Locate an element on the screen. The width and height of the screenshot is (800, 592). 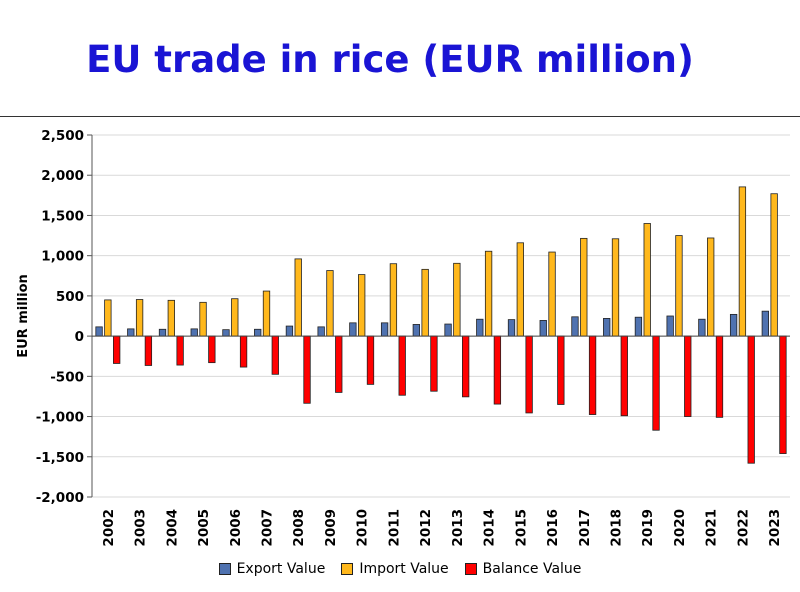
x-tick-label: 2012 is located at coordinates (426, 528).